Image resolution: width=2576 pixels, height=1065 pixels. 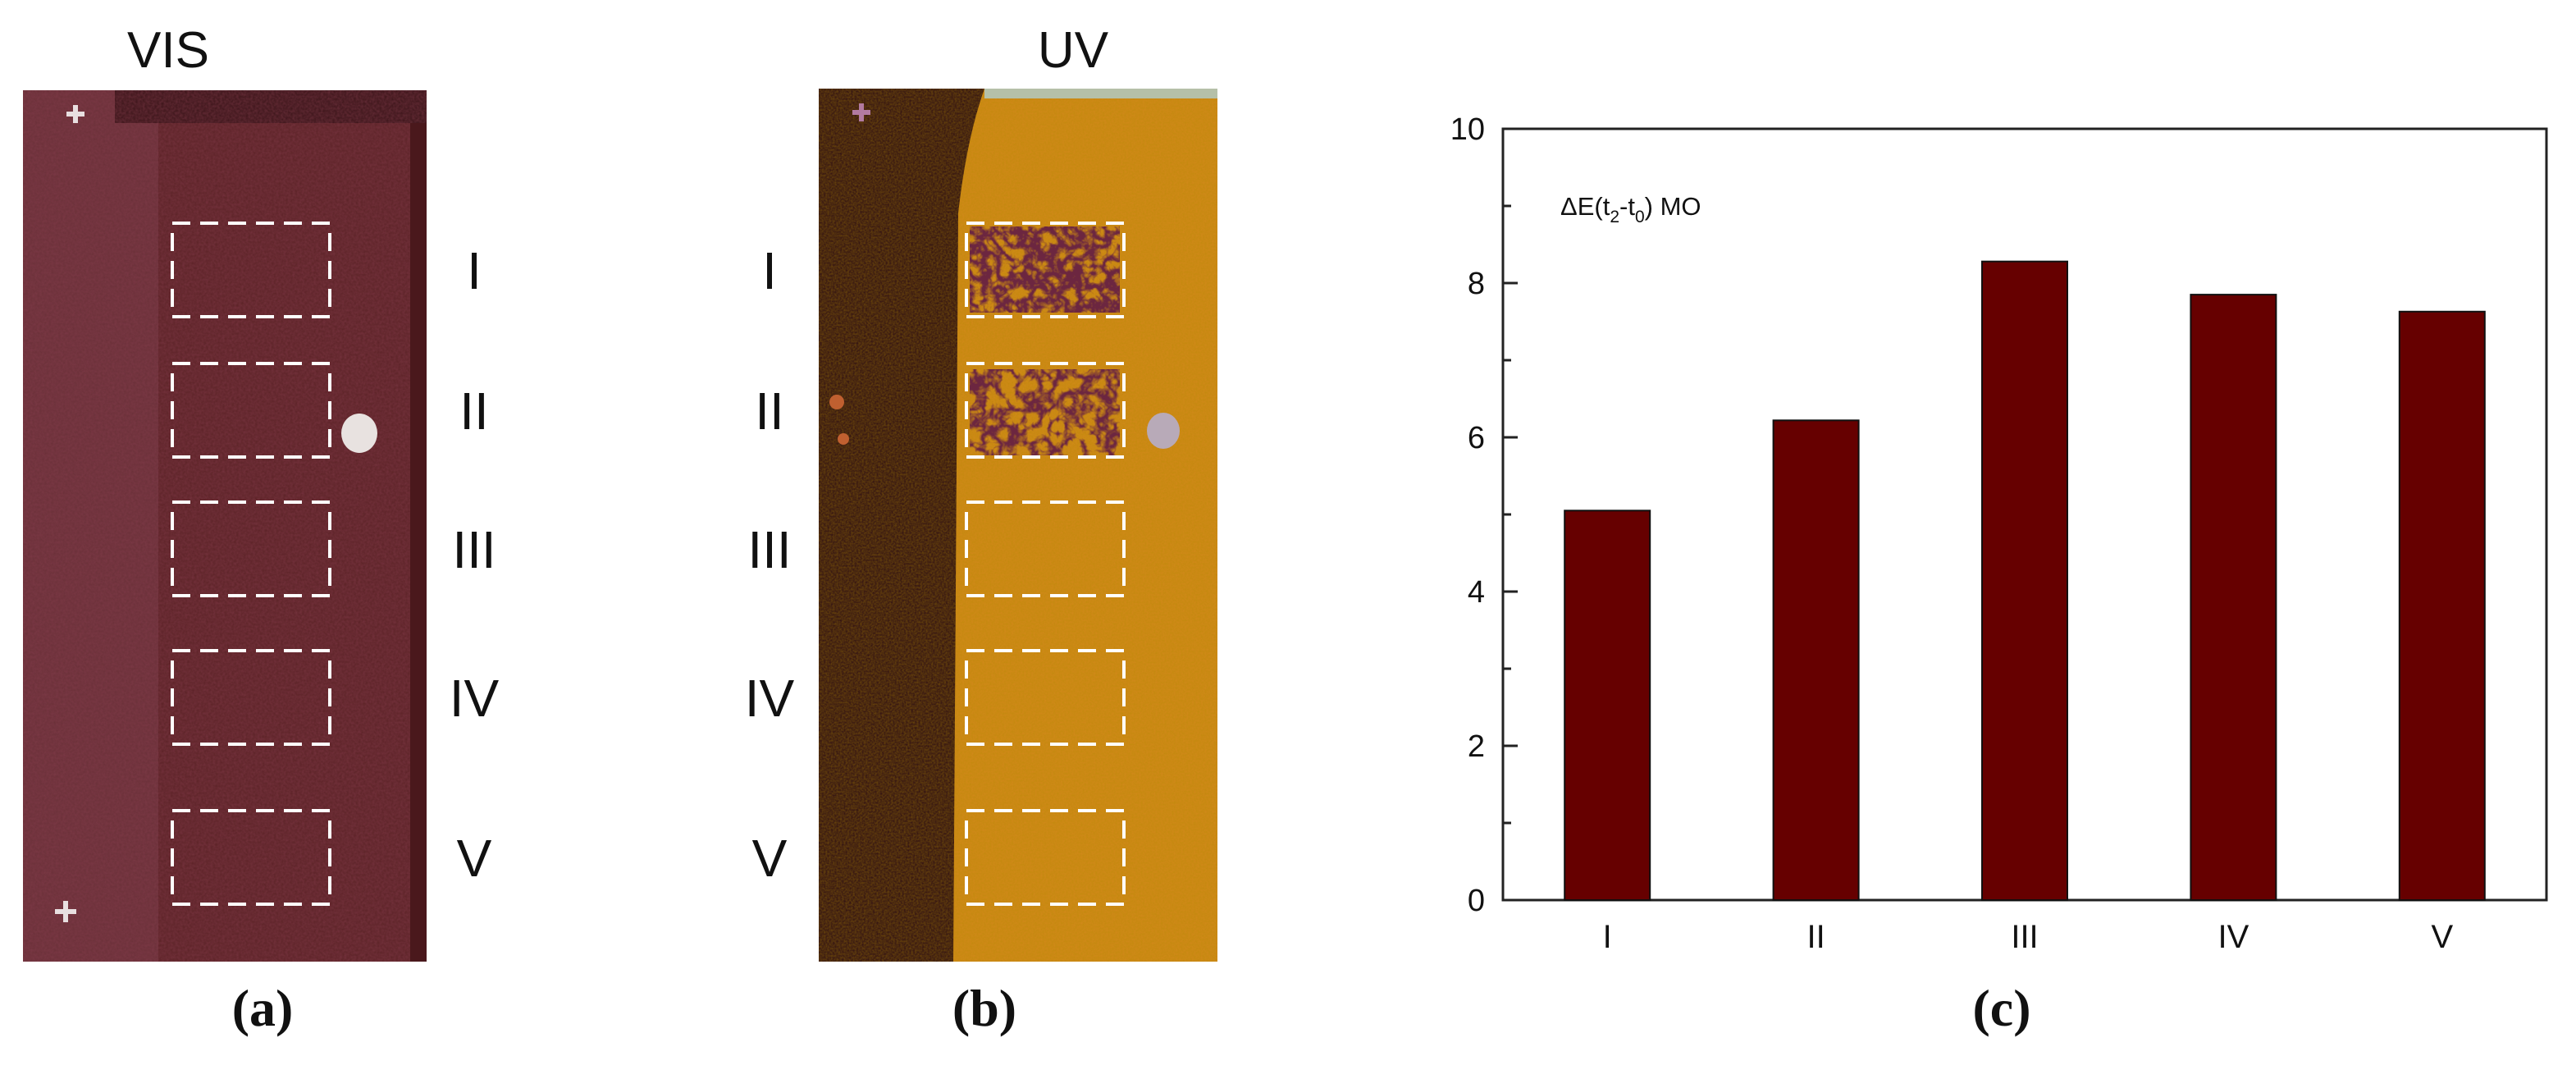 What do you see at coordinates (769, 549) in the screenshot?
I see `uv-region-label: III` at bounding box center [769, 549].